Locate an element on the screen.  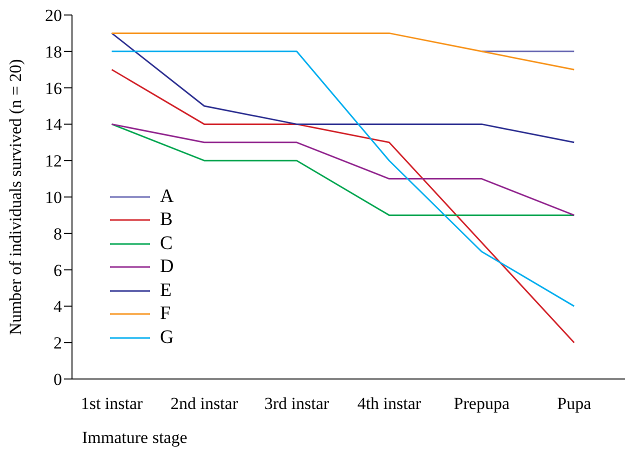
legend-label: G is located at coordinates (167, 337).